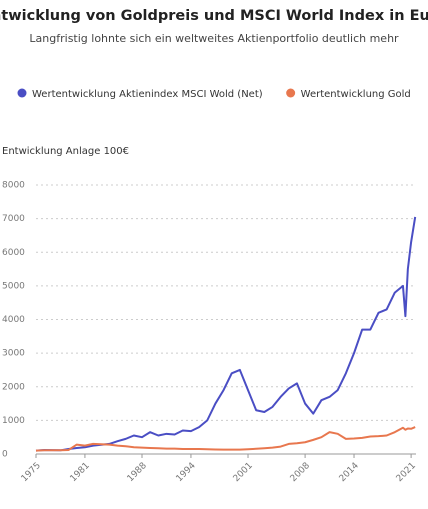 Image resolution: width=428 pixels, height=509 pixels. I want to click on x-tick-label: 1975, so click(31, 472).